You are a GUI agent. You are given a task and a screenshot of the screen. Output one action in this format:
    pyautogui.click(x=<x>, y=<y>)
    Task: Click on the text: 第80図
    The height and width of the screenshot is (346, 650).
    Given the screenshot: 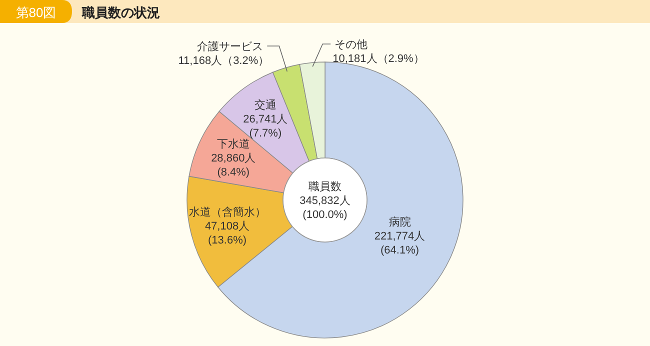 What is the action you would take?
    pyautogui.click(x=36, y=12)
    